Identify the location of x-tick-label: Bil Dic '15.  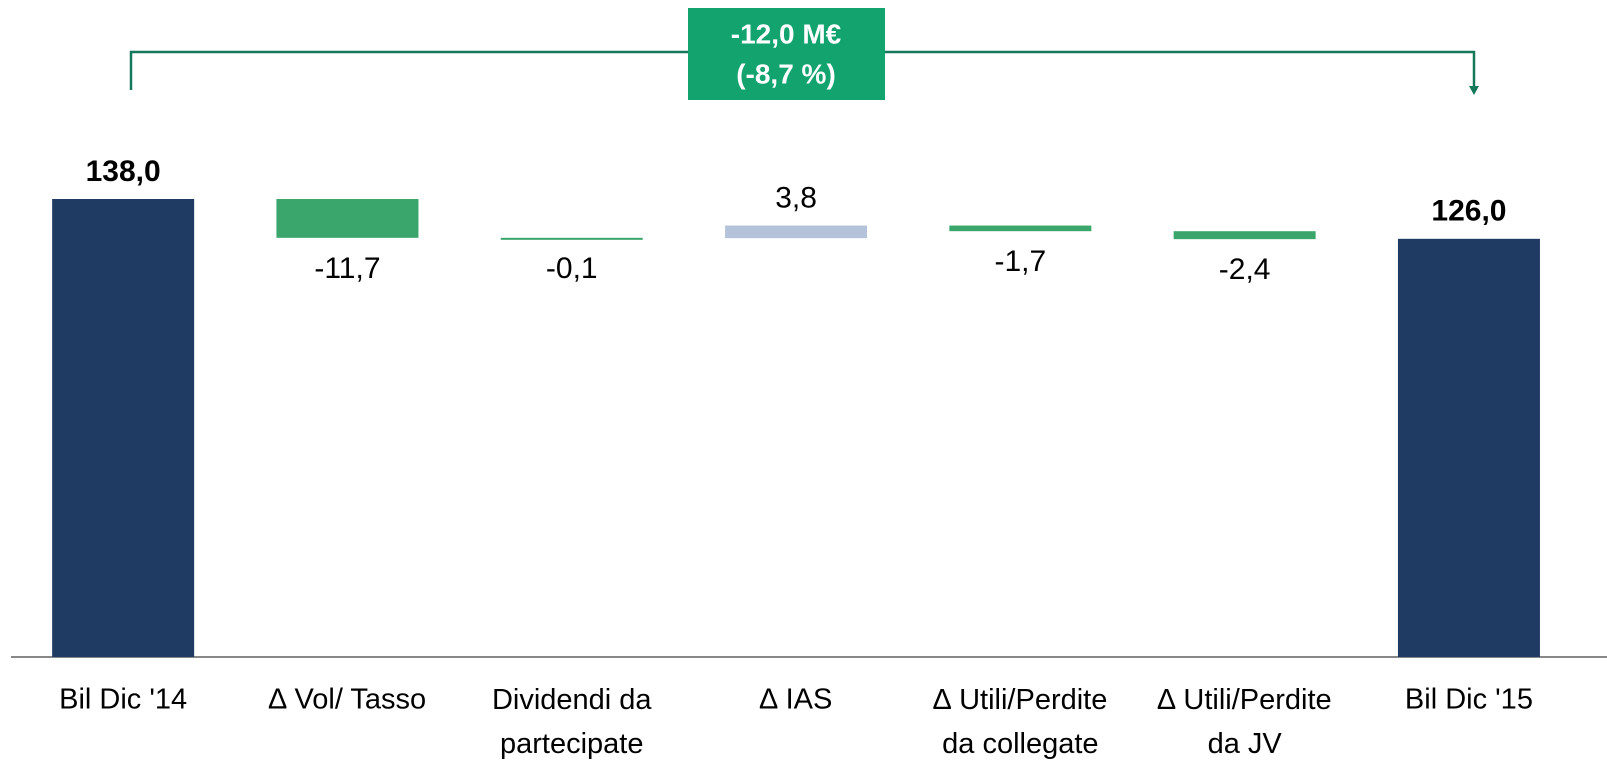
(1469, 700).